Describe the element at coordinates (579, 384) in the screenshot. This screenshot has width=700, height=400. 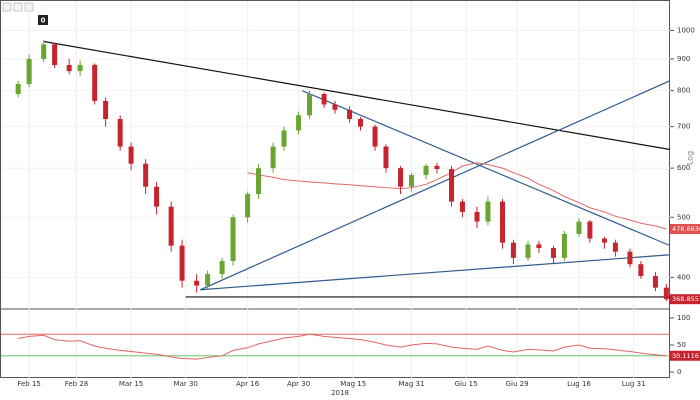
I see `x-tick-label: Lug 16` at that location.